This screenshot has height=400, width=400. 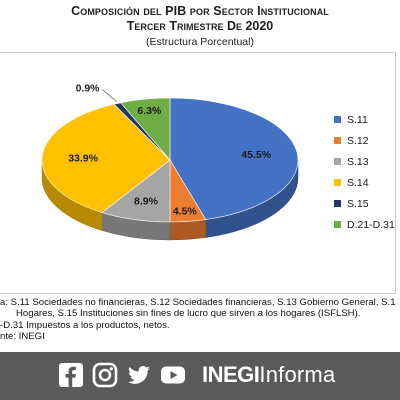 What do you see at coordinates (85, 325) in the screenshot?
I see `note-line-3: -D.31 Impuestos a los productos, netos.` at bounding box center [85, 325].